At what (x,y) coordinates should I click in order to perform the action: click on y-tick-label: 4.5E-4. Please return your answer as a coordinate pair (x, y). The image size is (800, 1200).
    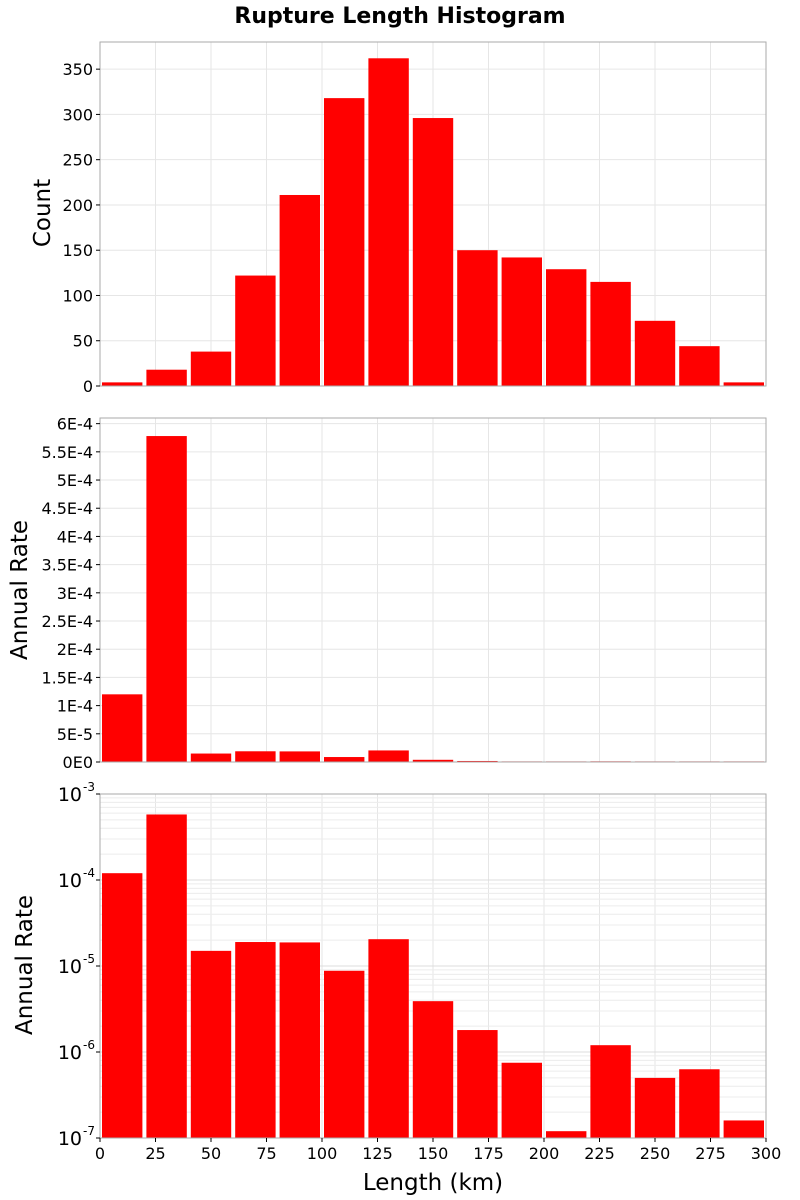
    Looking at the image, I should click on (67, 508).